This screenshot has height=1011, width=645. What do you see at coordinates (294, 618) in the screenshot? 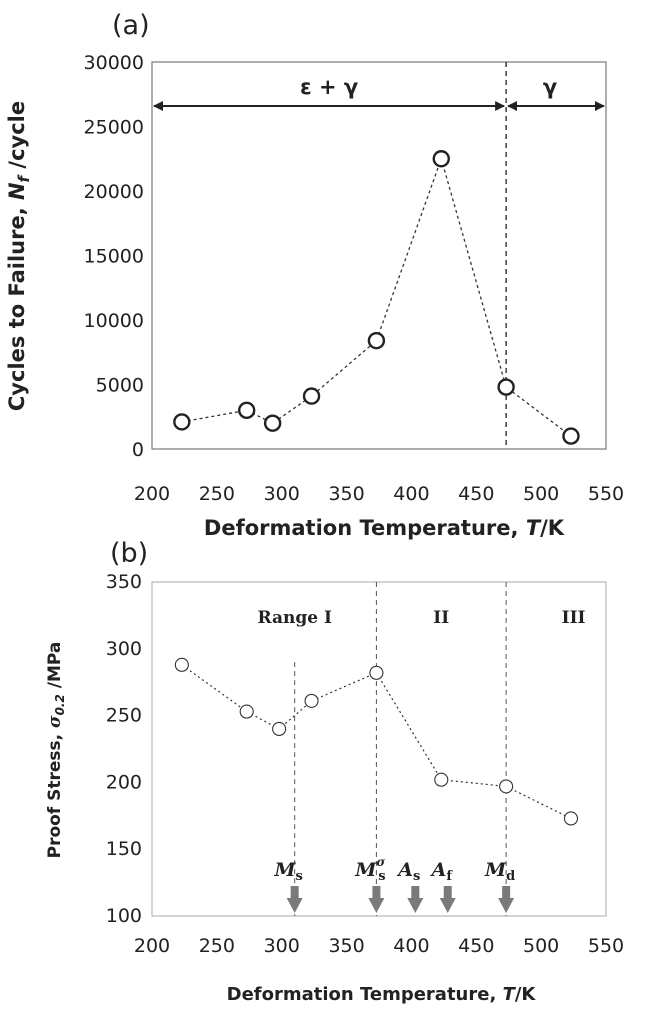
I see `range-label: Range I` at bounding box center [294, 618].